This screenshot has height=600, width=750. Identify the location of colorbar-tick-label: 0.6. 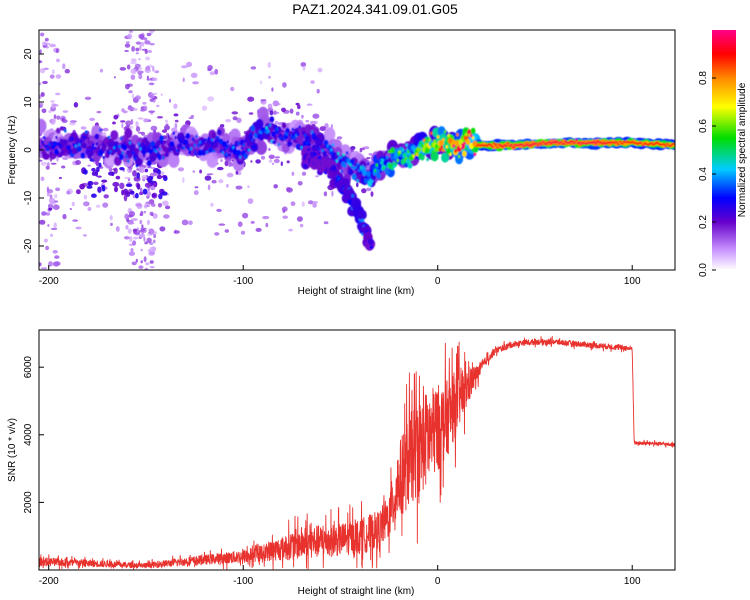
(703, 126).